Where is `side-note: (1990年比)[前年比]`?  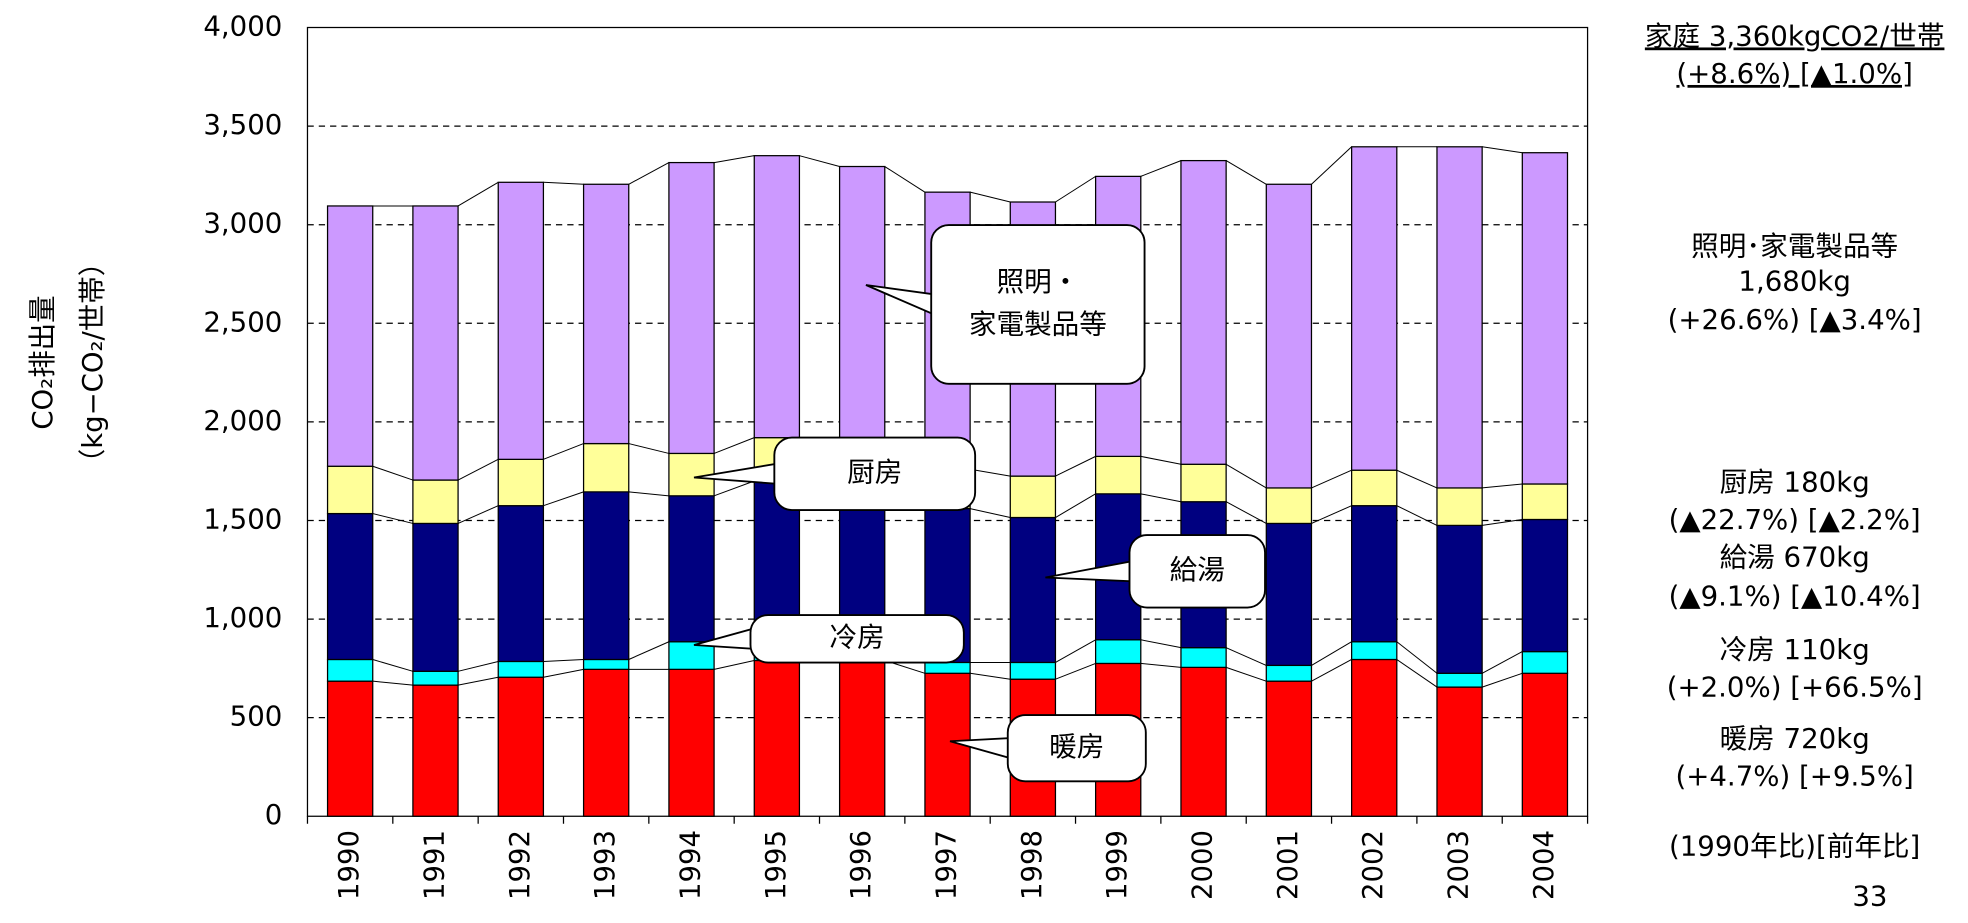
side-note: (1990年比)[前年比] is located at coordinates (1794, 847).